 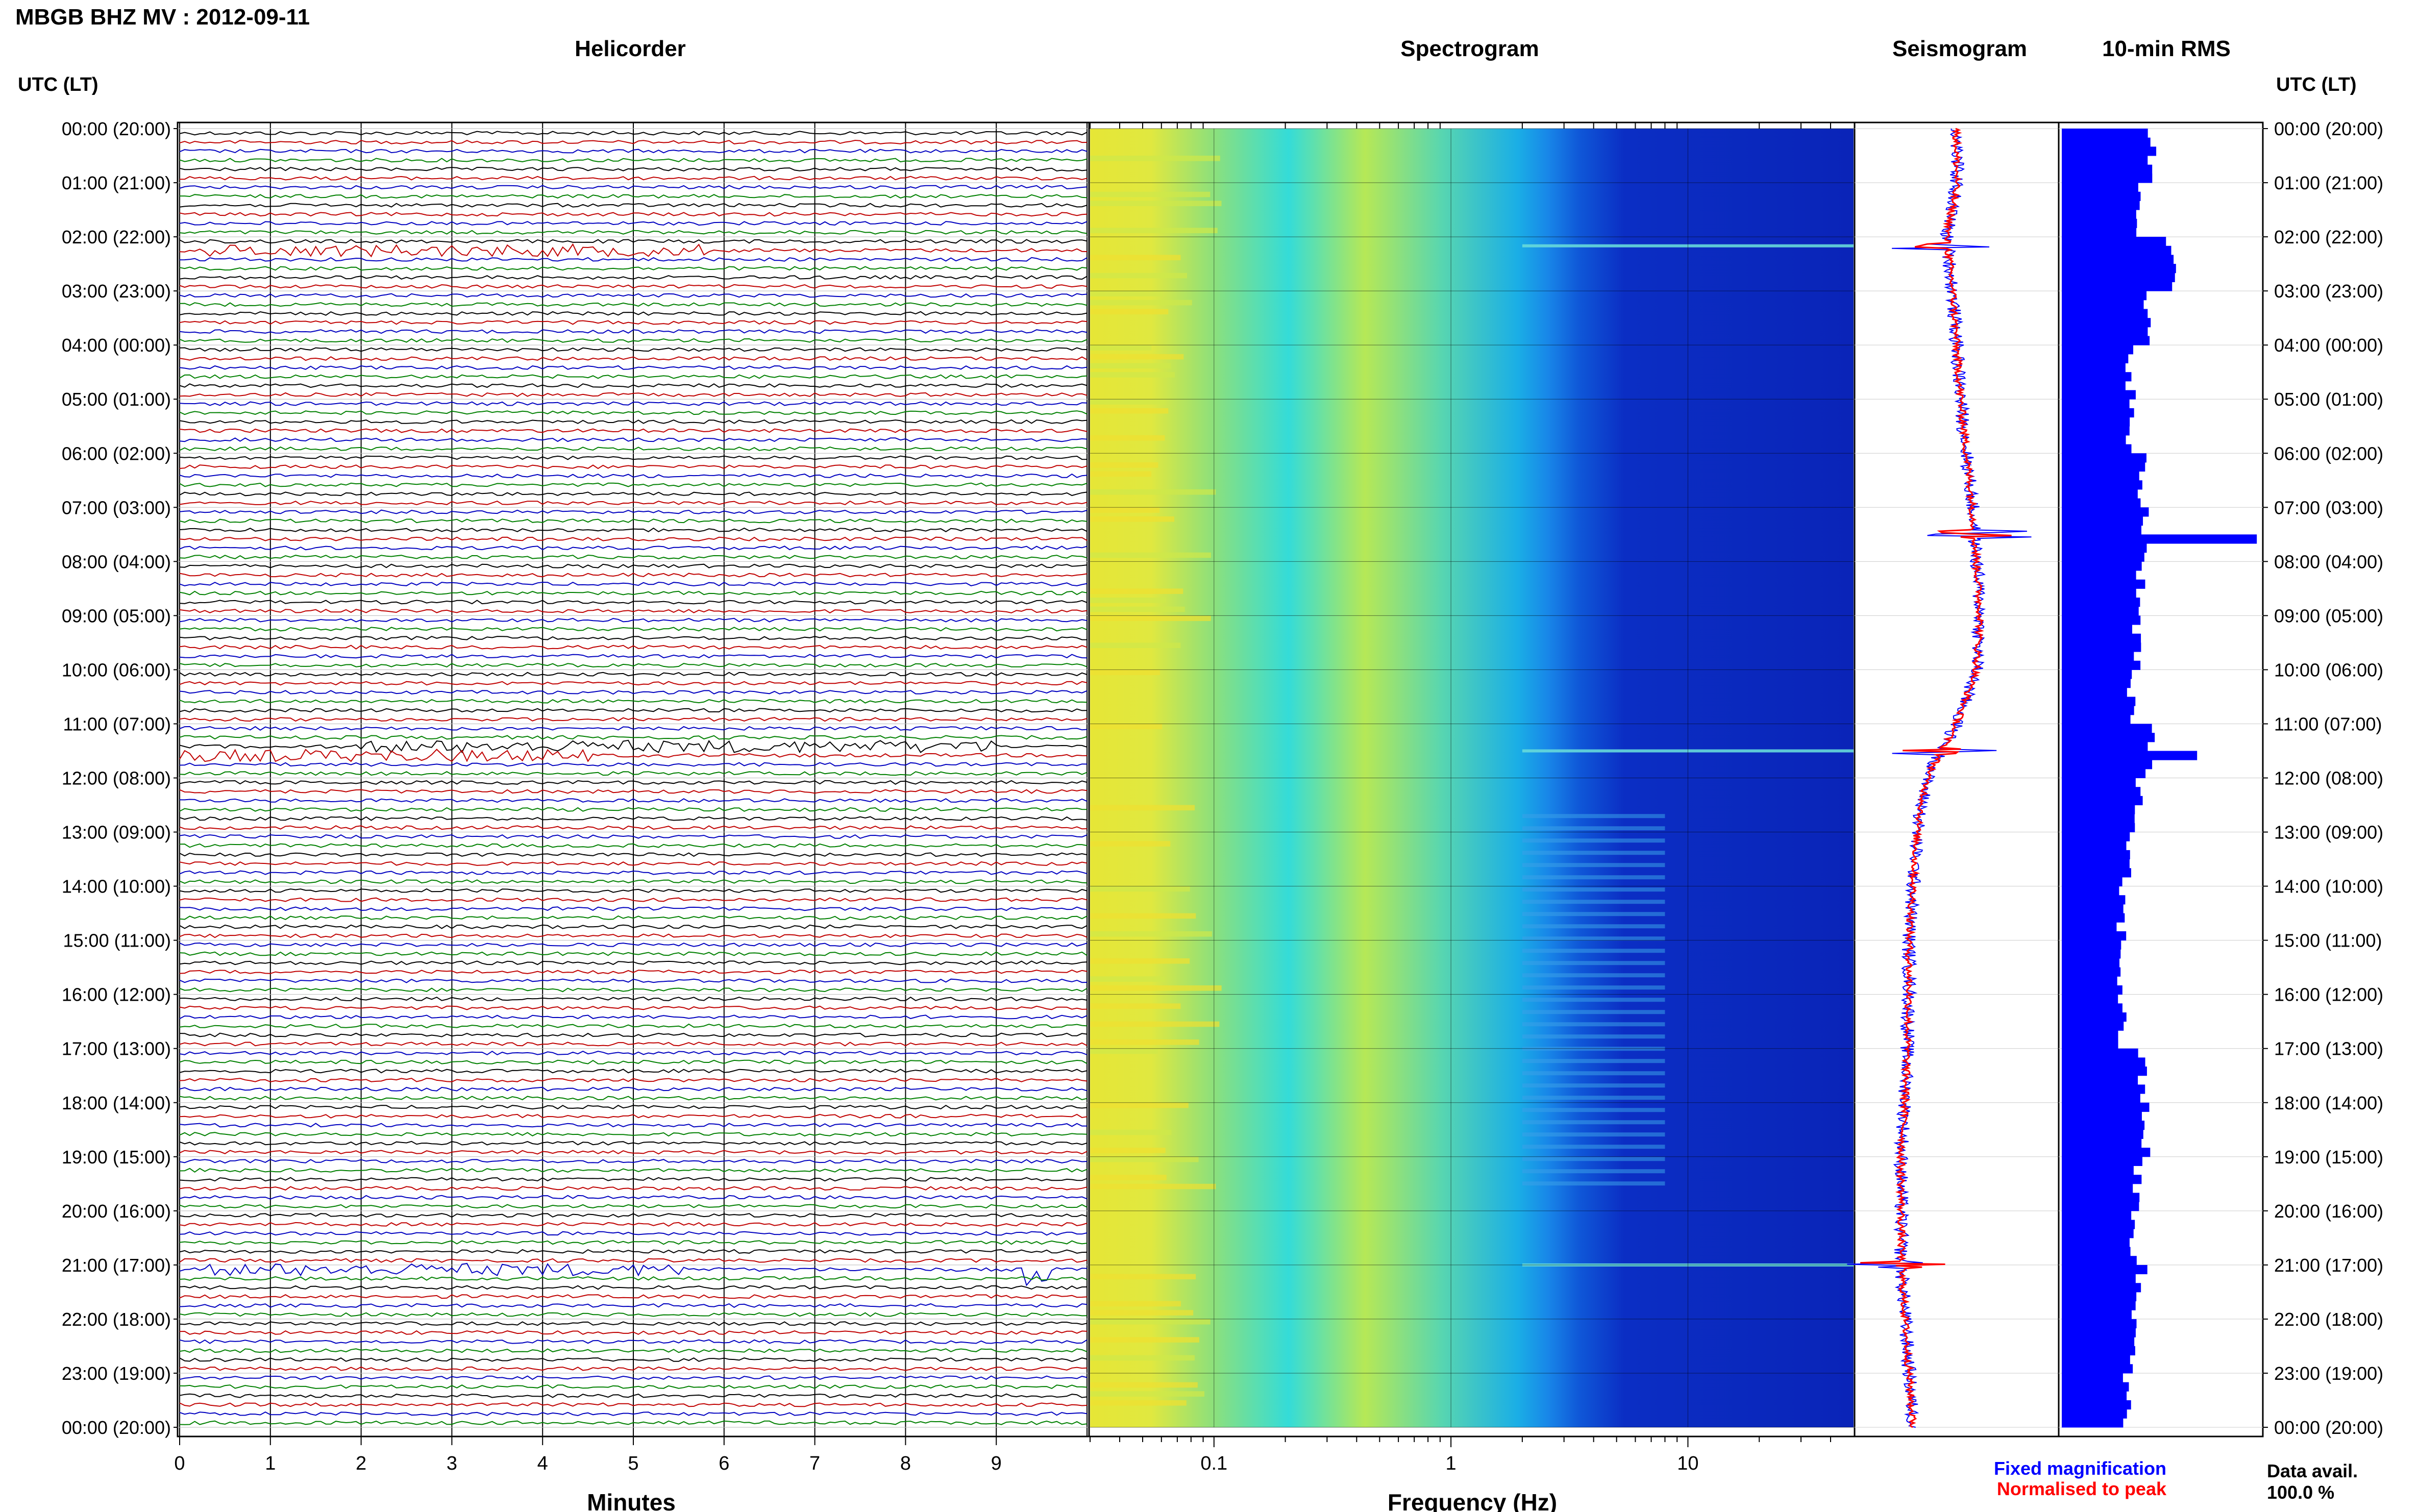 What do you see at coordinates (116, 237) in the screenshot?
I see `time-tick-label-left: 02:00 (22:00)` at bounding box center [116, 237].